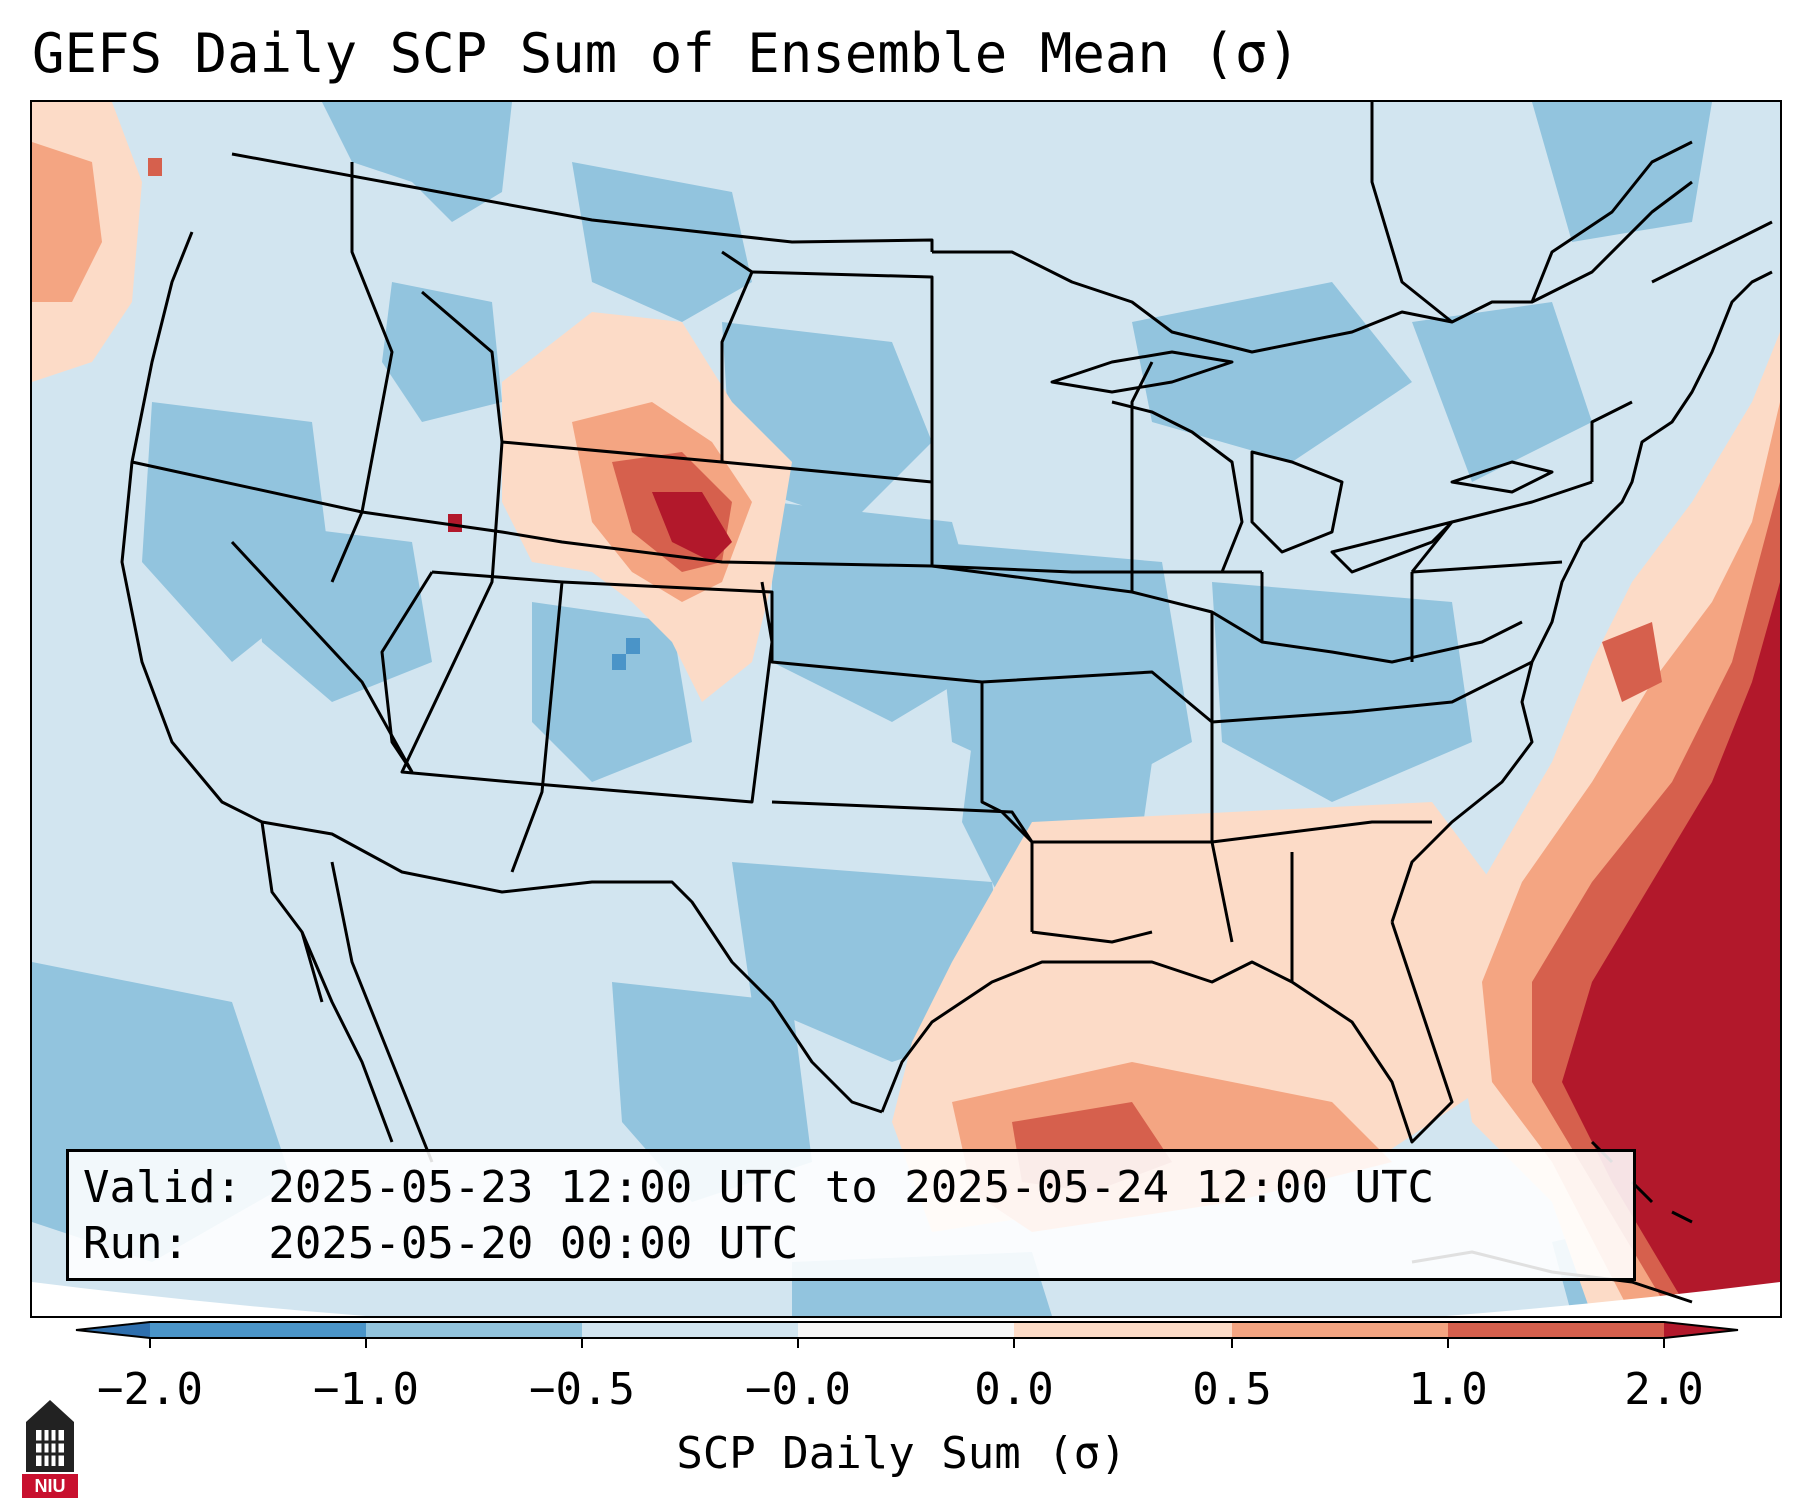 This screenshot has width=1803, height=1506. Describe the element at coordinates (222, 617) in the screenshot. I see `west-coastline` at that location.